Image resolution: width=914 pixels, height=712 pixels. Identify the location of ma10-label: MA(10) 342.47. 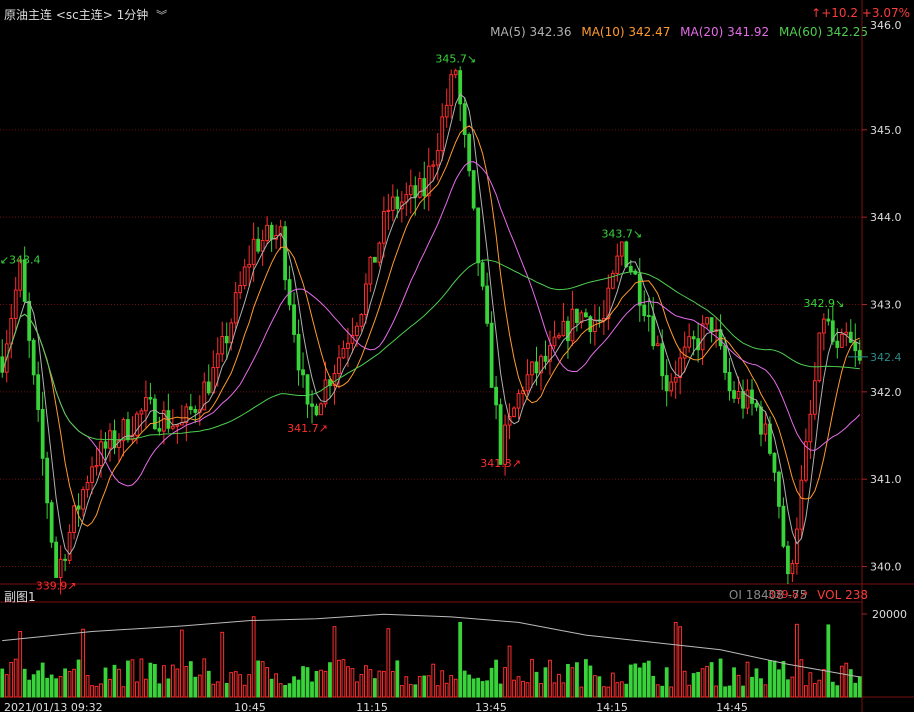
(626, 32).